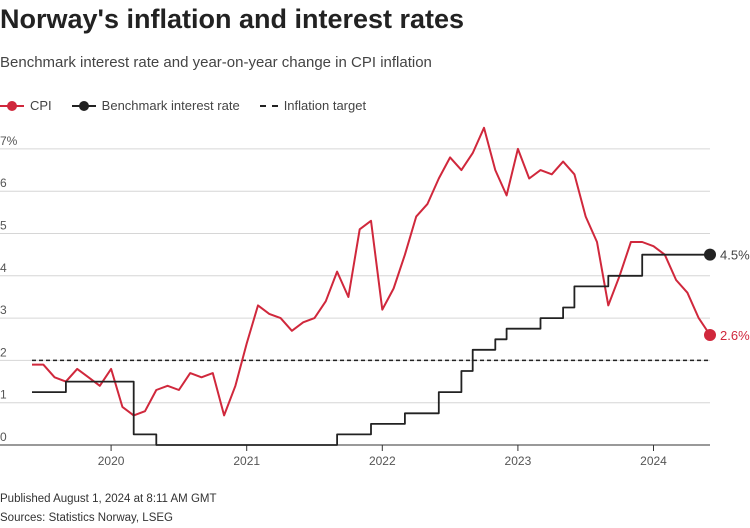 This screenshot has height=528, width=750. What do you see at coordinates (246, 461) in the screenshot?
I see `x-tick-label: 2021` at bounding box center [246, 461].